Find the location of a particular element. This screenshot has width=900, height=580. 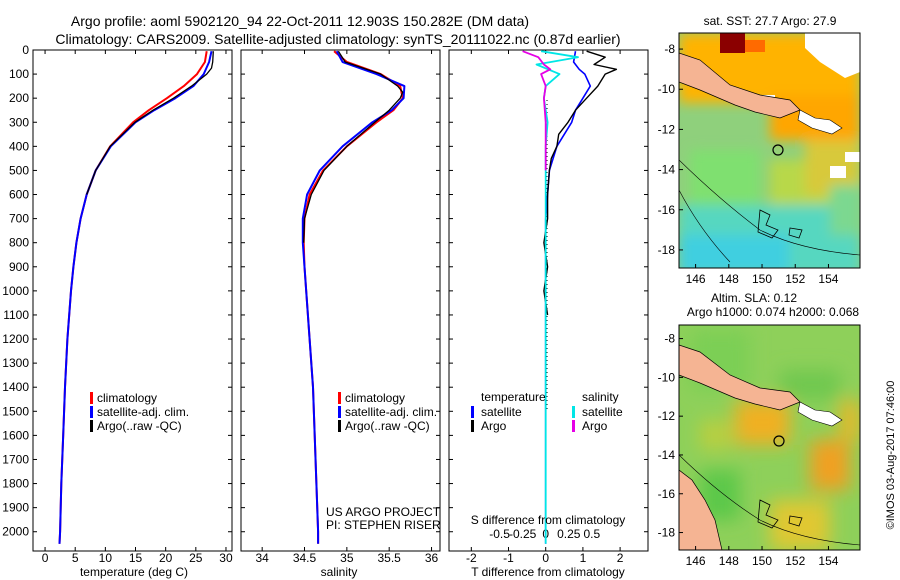

t-difference-x-label: T difference from climatology is located at coordinates (548, 572).